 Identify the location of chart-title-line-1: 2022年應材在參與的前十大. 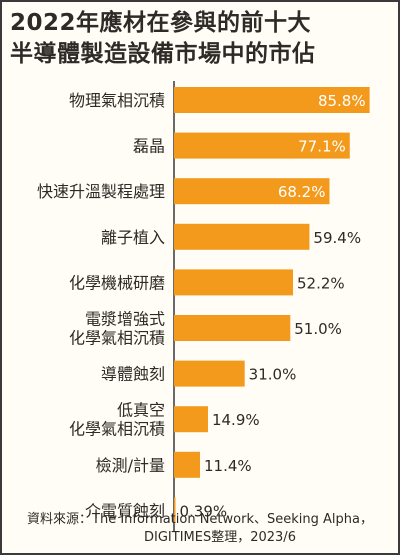
(161, 23).